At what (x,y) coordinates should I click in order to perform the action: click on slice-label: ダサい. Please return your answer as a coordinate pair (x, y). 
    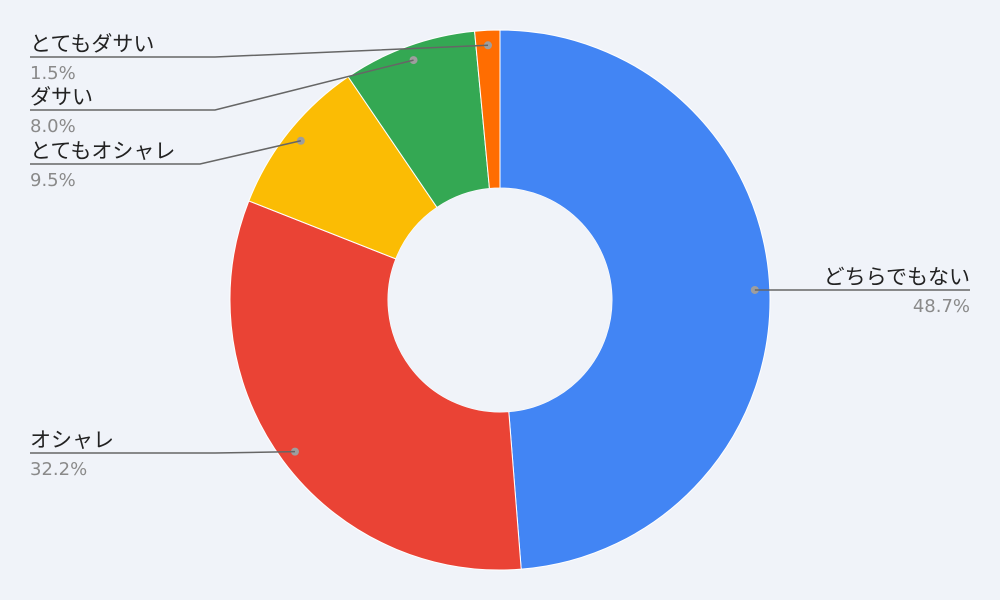
    Looking at the image, I should click on (61, 97).